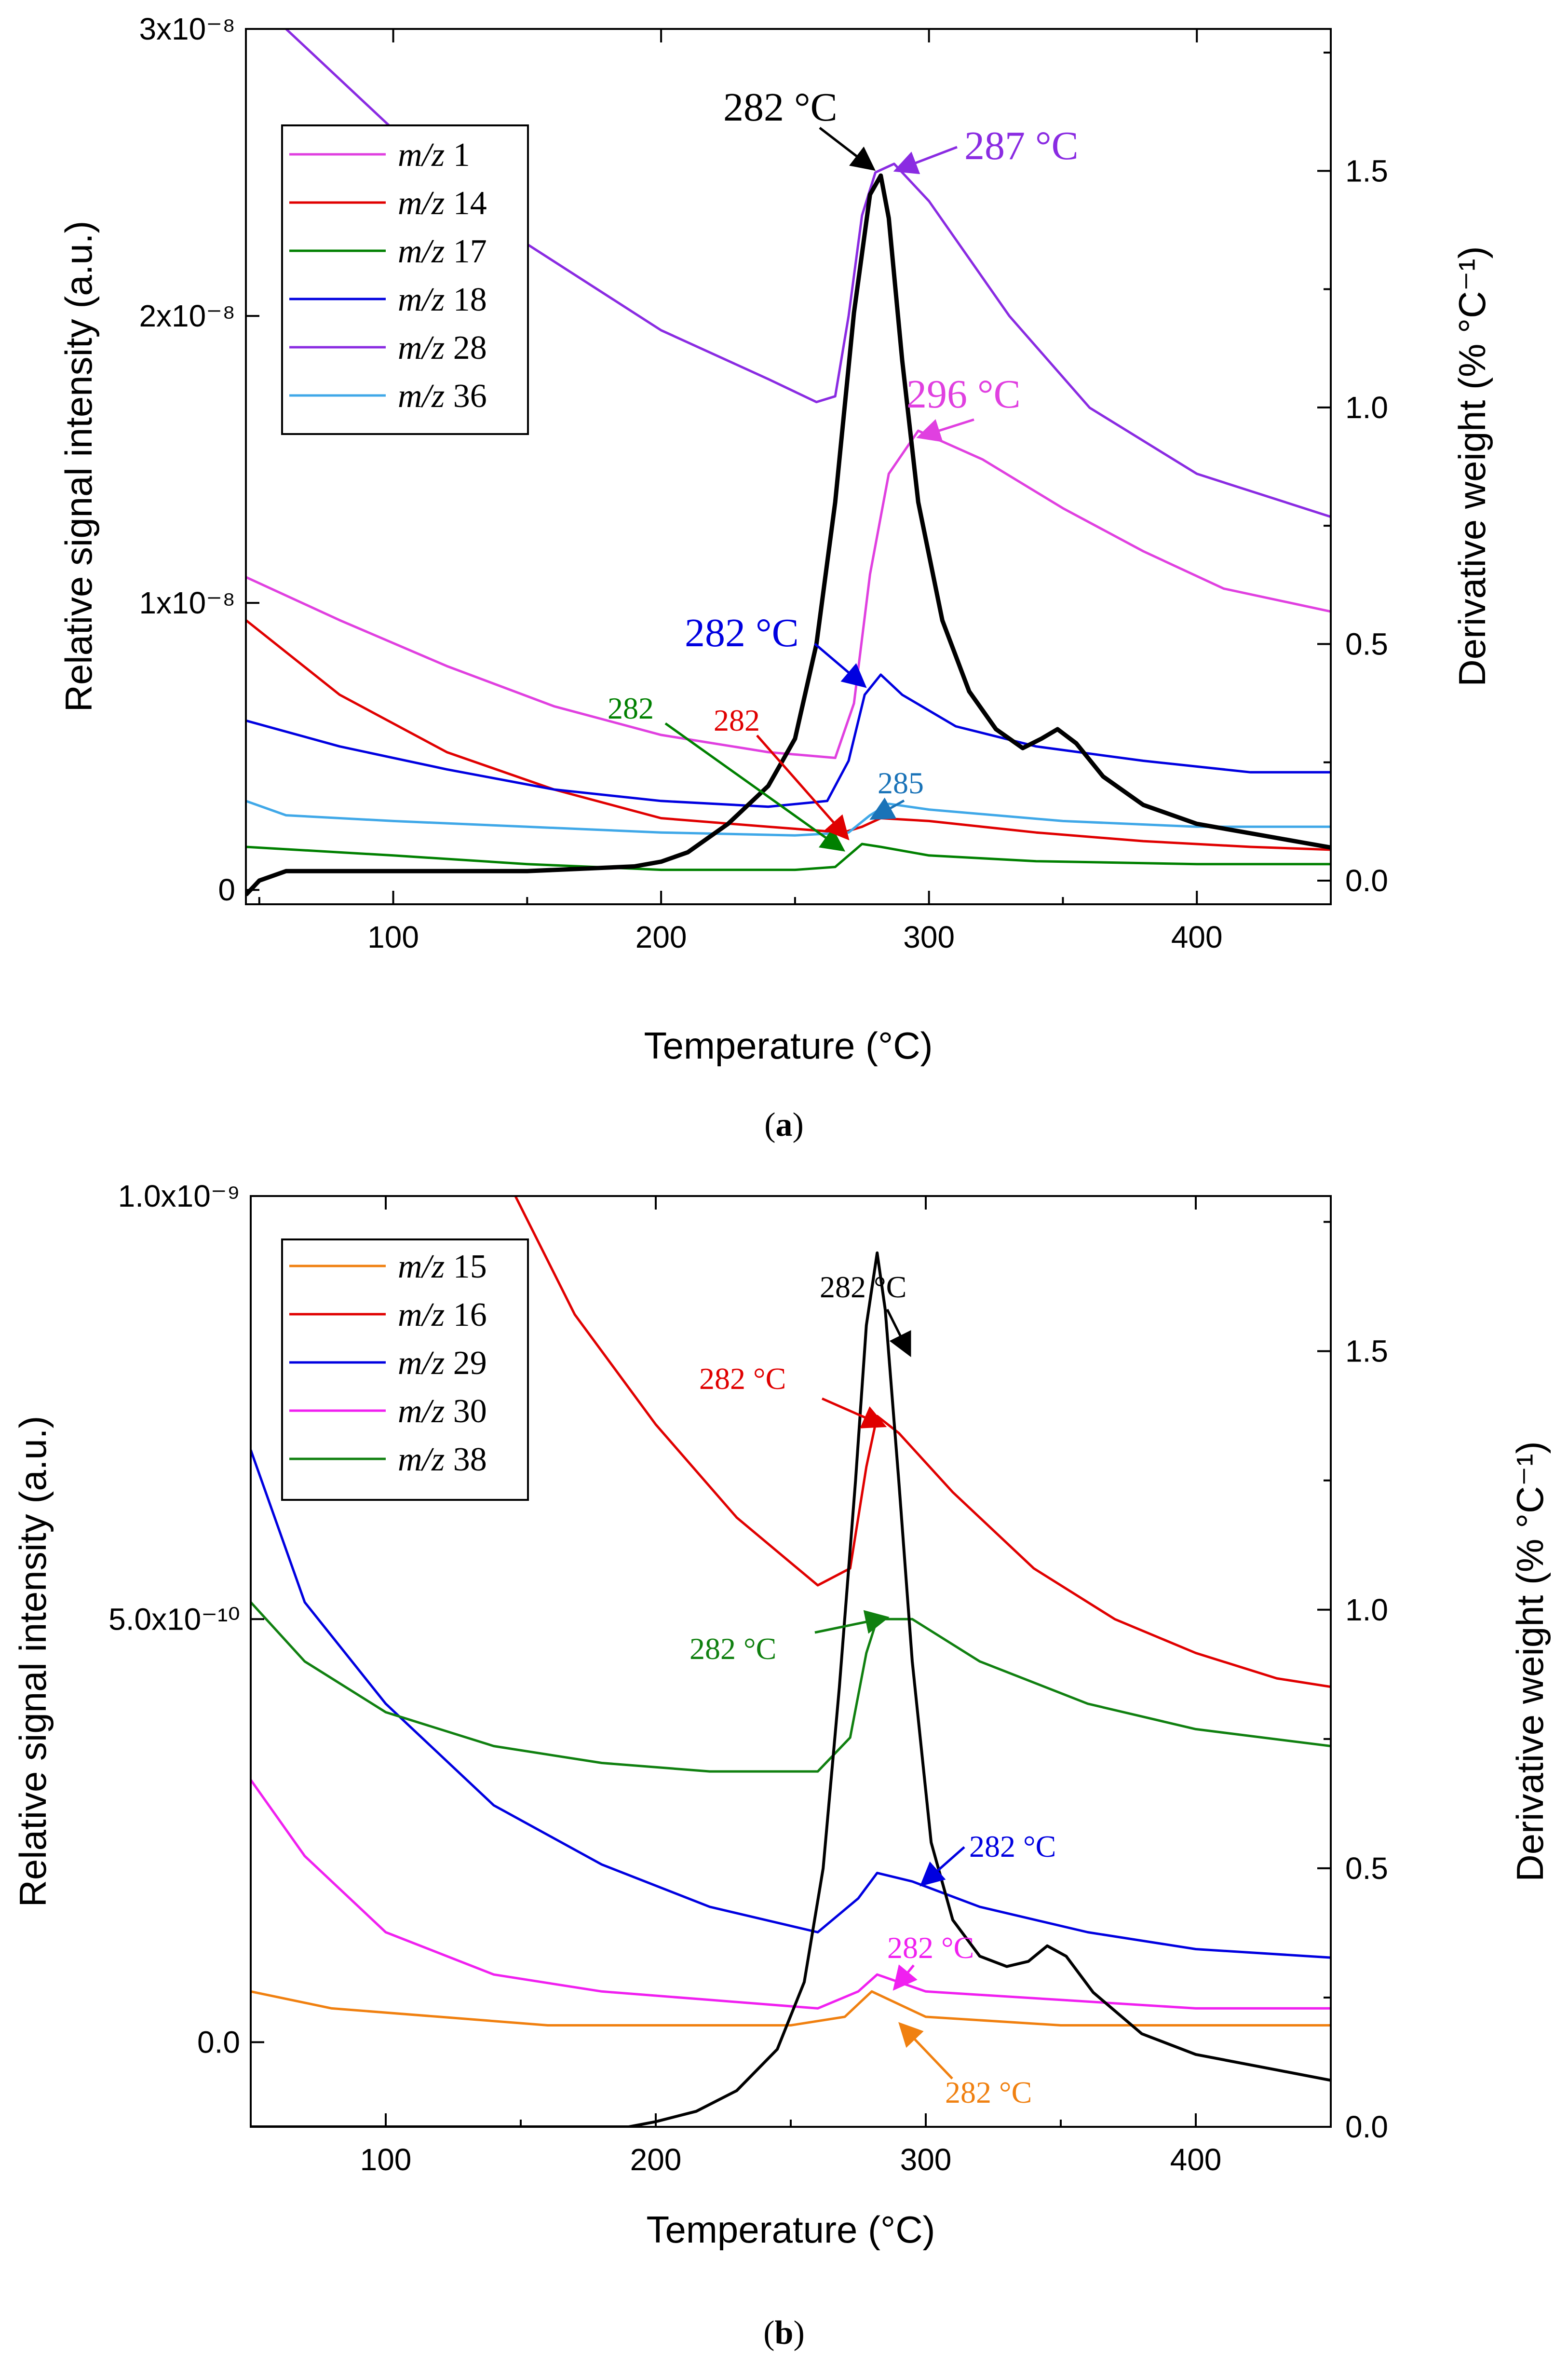 The image size is (1568, 2367). I want to click on panel-a-annotation-green: 282, so click(631, 708).